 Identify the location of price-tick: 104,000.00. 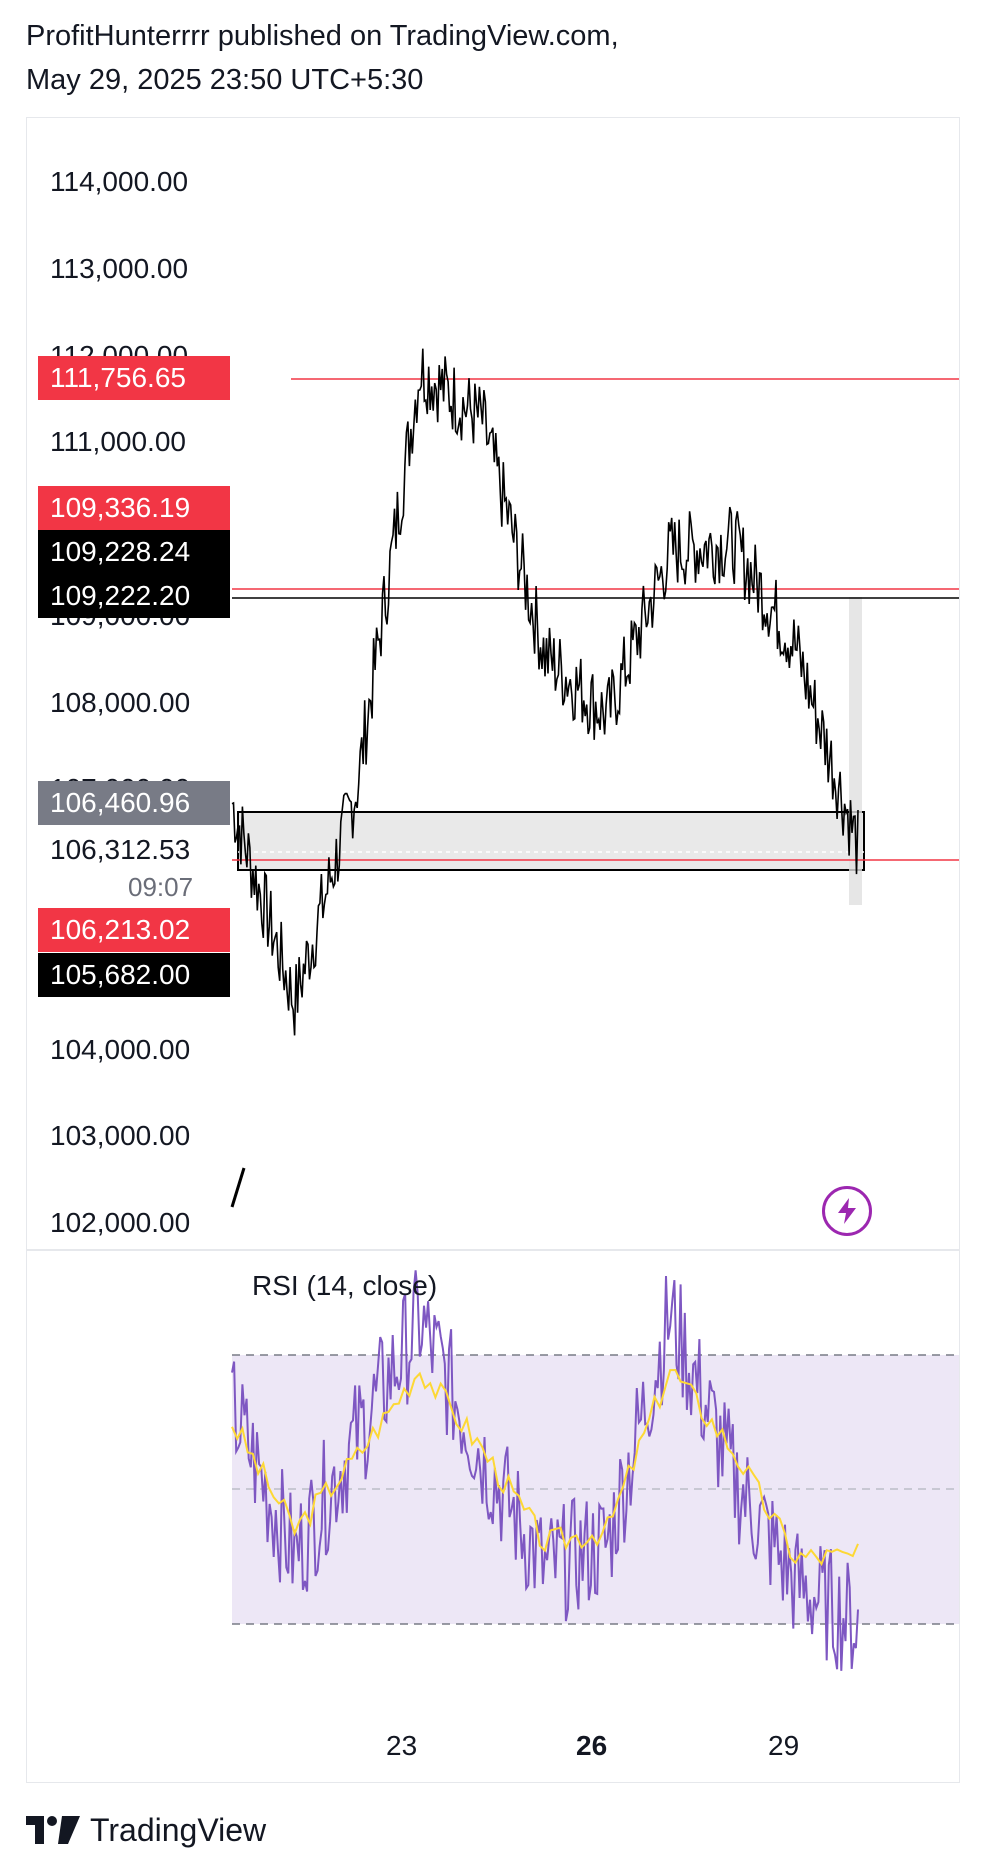
(120, 1049).